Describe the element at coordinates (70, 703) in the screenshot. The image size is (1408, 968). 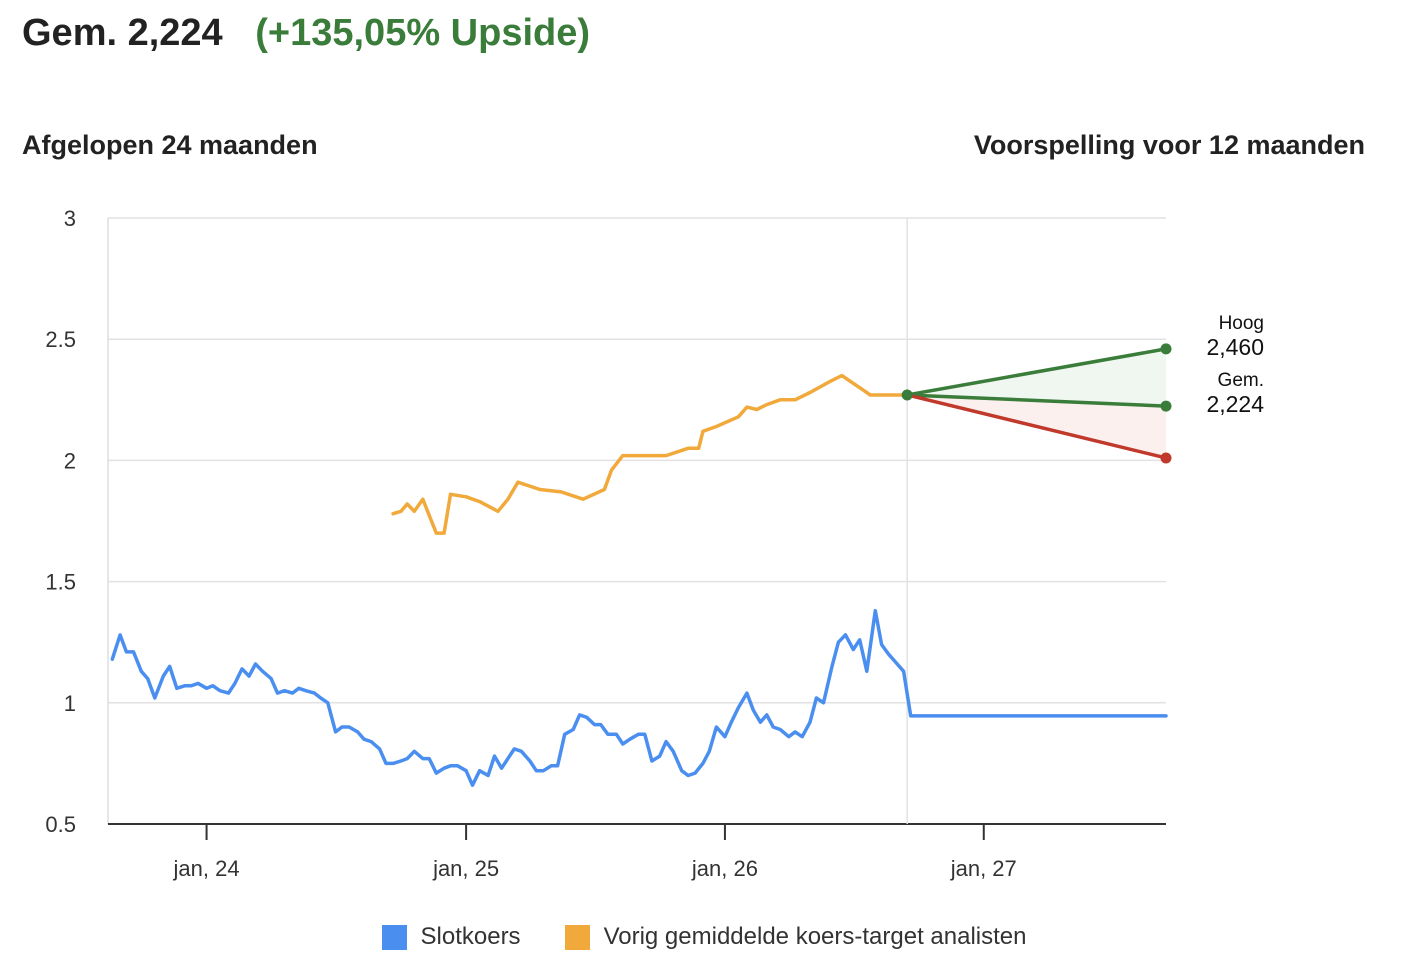
I see `y-tick-label: 1` at that location.